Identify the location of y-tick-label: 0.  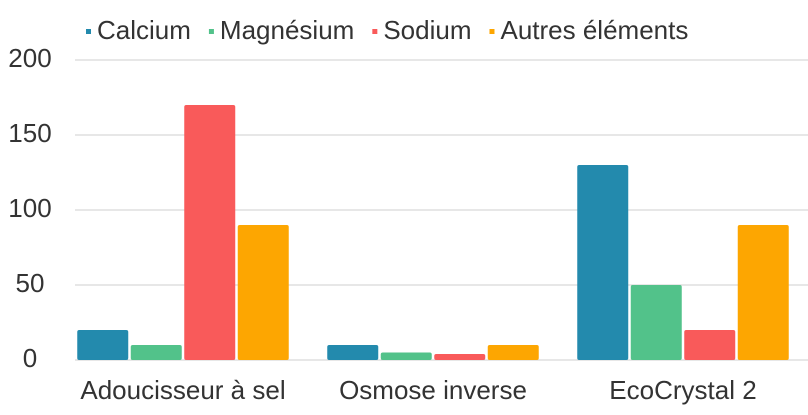
(30, 358).